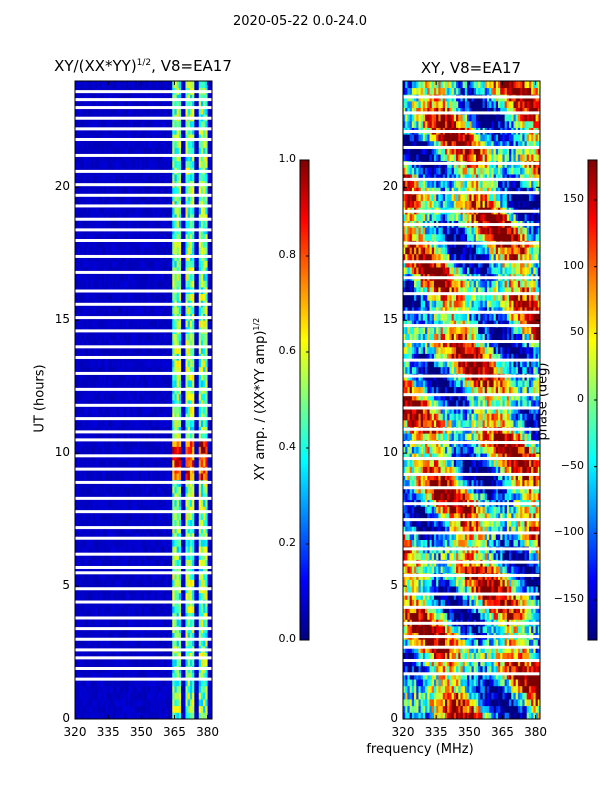 The image size is (600, 800). I want to click on panel1-xtick-label: 335, so click(108, 732).